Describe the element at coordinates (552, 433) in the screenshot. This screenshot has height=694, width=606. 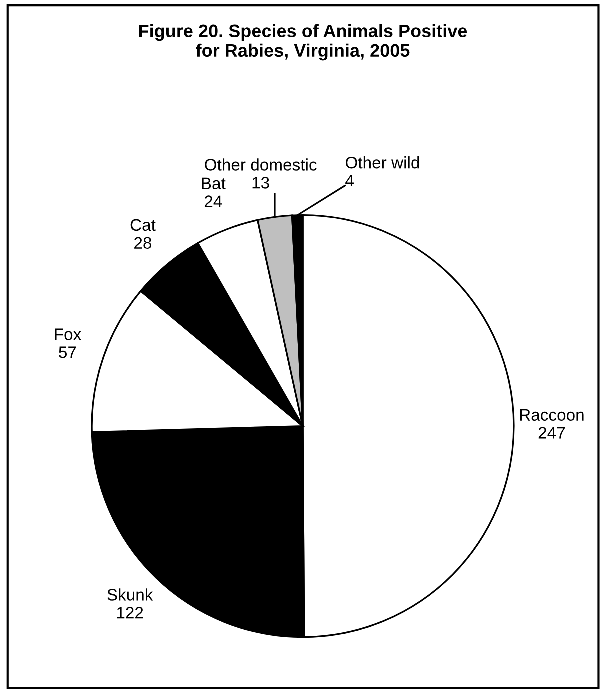
I see `data-label: 247` at that location.